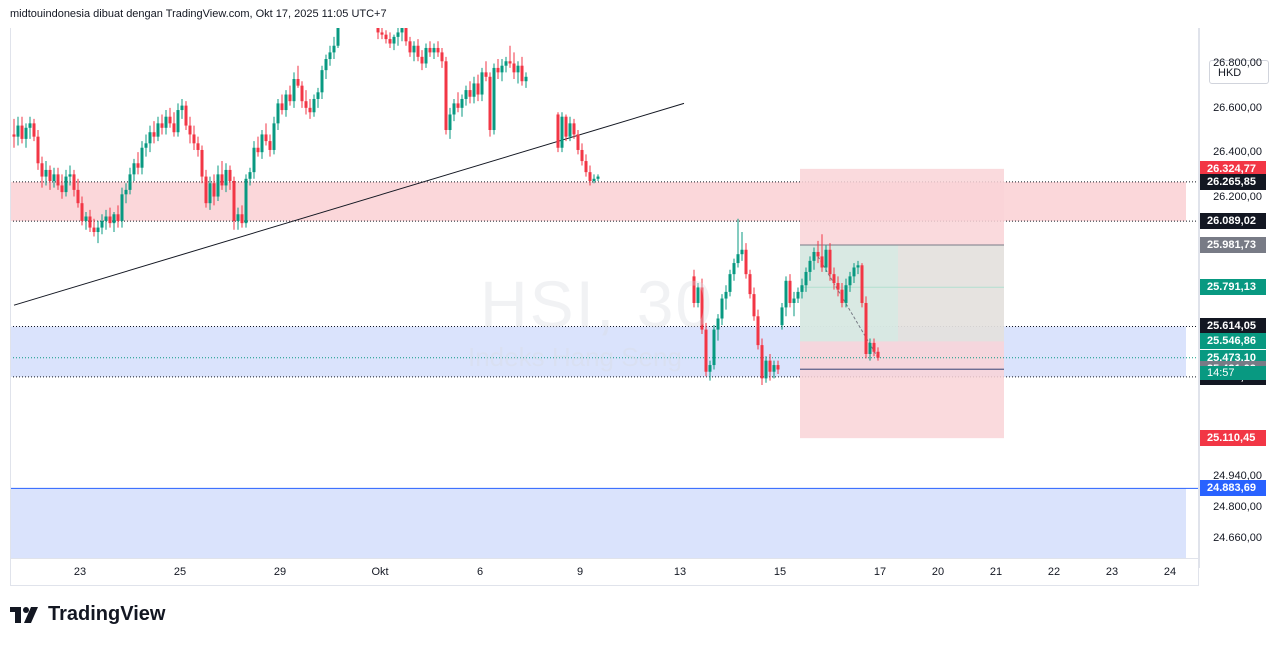  I want to click on tradingview-brand: TradingView, so click(87, 614).